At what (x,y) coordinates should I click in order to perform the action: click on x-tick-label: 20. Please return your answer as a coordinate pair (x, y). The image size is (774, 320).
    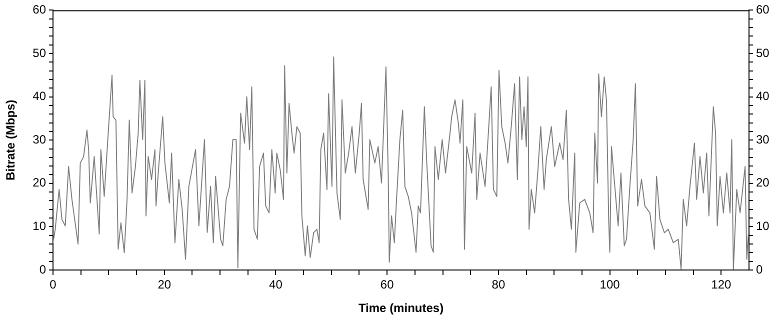
    Looking at the image, I should click on (165, 285).